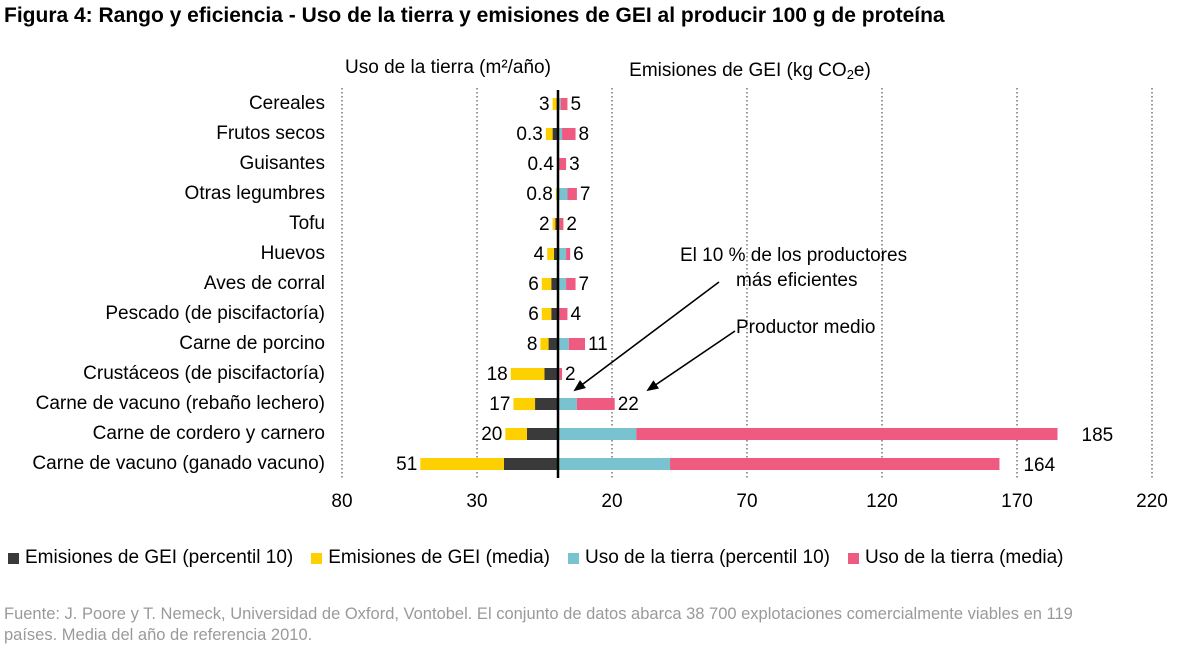 Image resolution: width=1181 pixels, height=654 pixels. What do you see at coordinates (853, 558) in the screenshot?
I see `legend-swatch-land-mean` at bounding box center [853, 558].